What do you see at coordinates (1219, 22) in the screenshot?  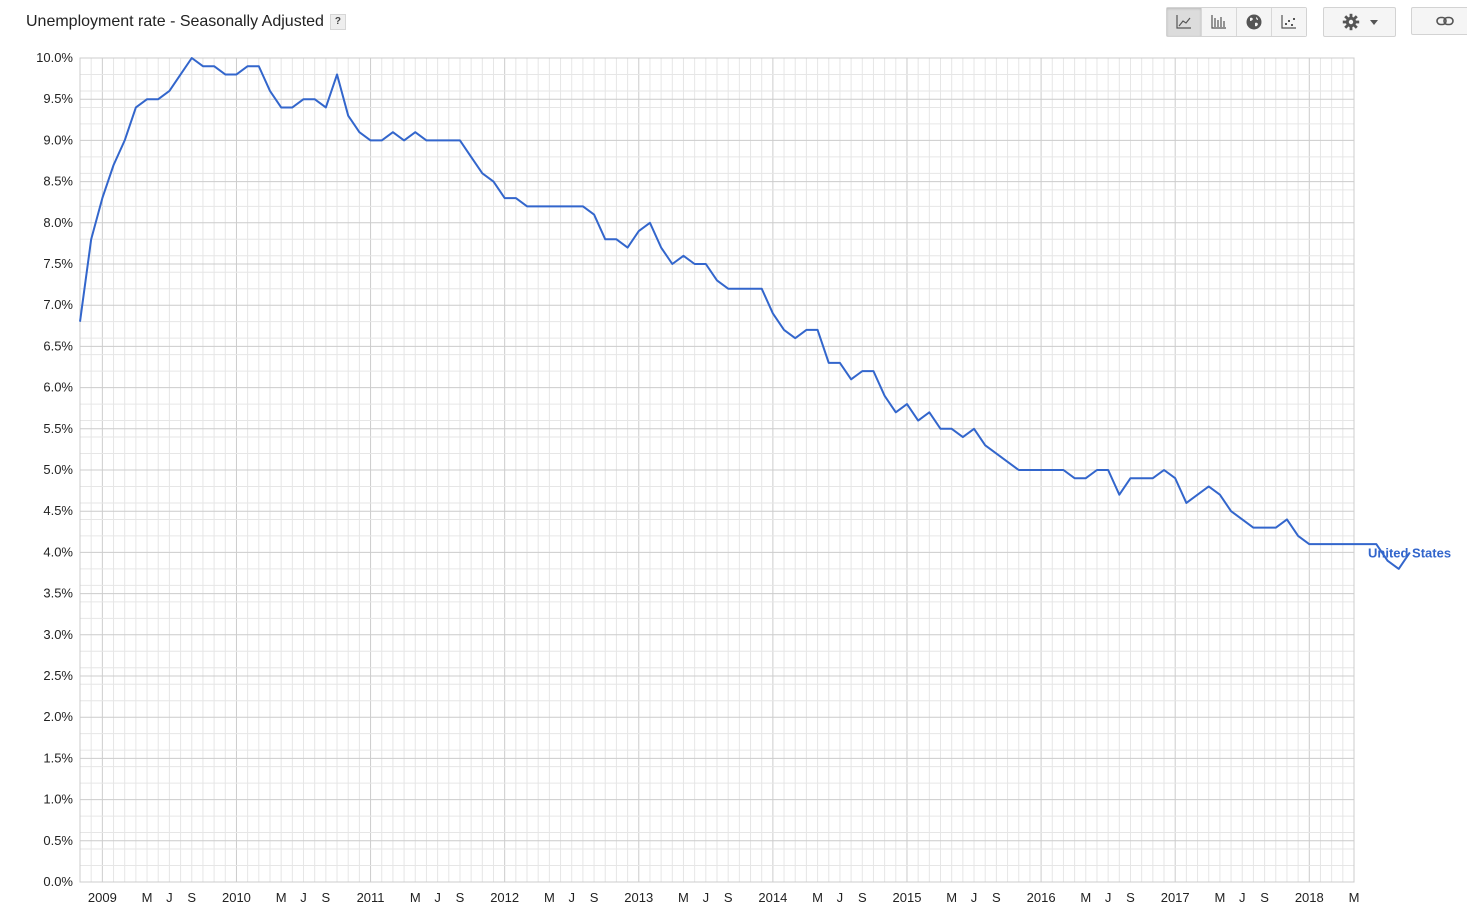 I see `bar-chart-button` at bounding box center [1219, 22].